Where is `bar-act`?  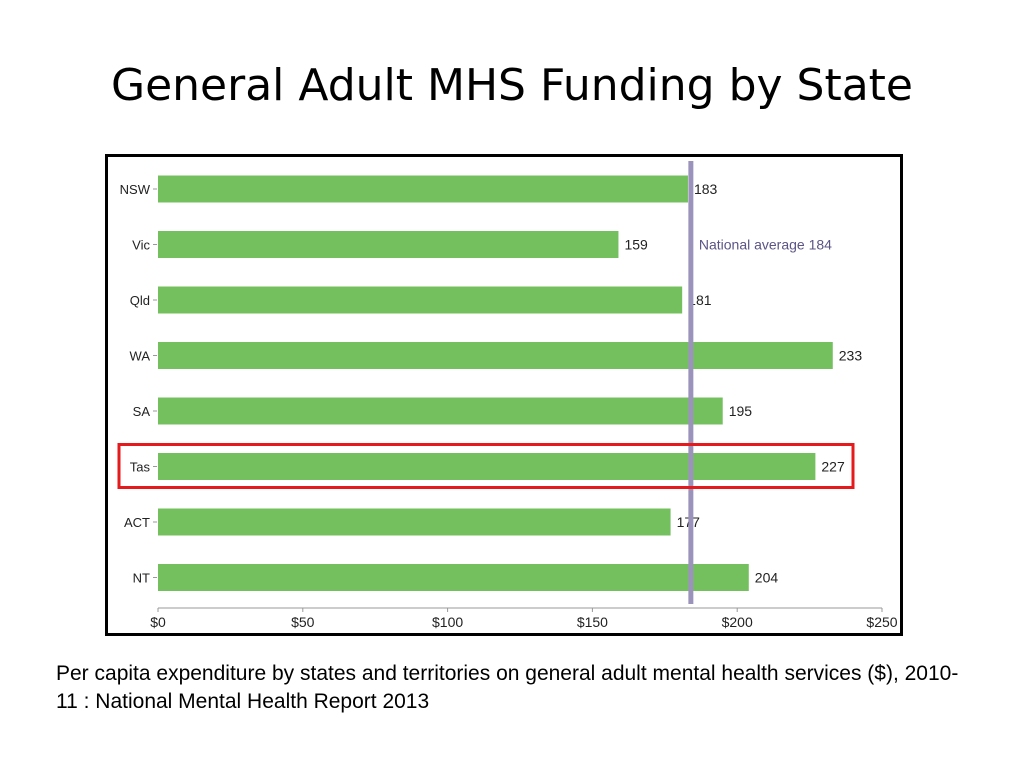
bar-act is located at coordinates (414, 522).